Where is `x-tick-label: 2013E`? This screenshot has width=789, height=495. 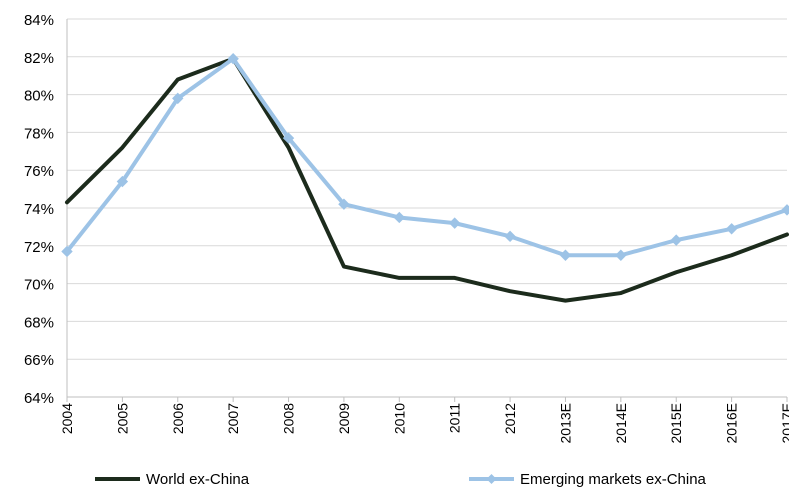
x-tick-label: 2013E is located at coordinates (565, 423).